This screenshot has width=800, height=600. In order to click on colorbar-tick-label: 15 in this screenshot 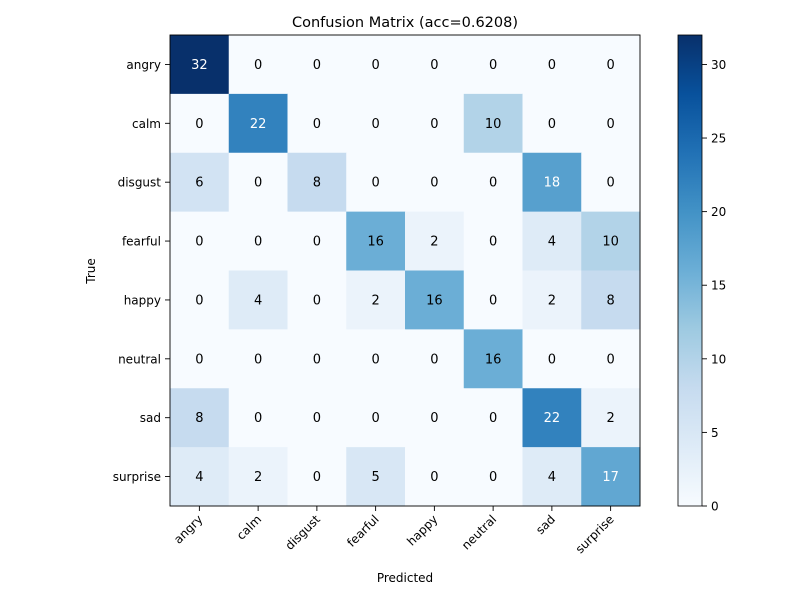, I will do `click(718, 286)`.